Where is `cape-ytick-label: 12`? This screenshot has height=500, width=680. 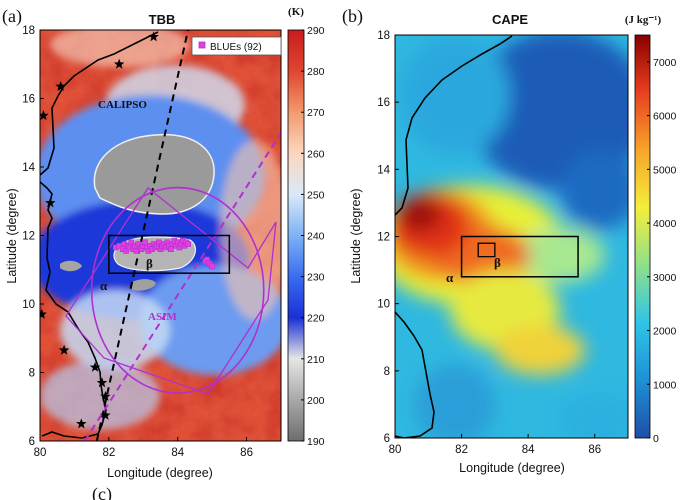
cape-ytick-label: 12 is located at coordinates (383, 238).